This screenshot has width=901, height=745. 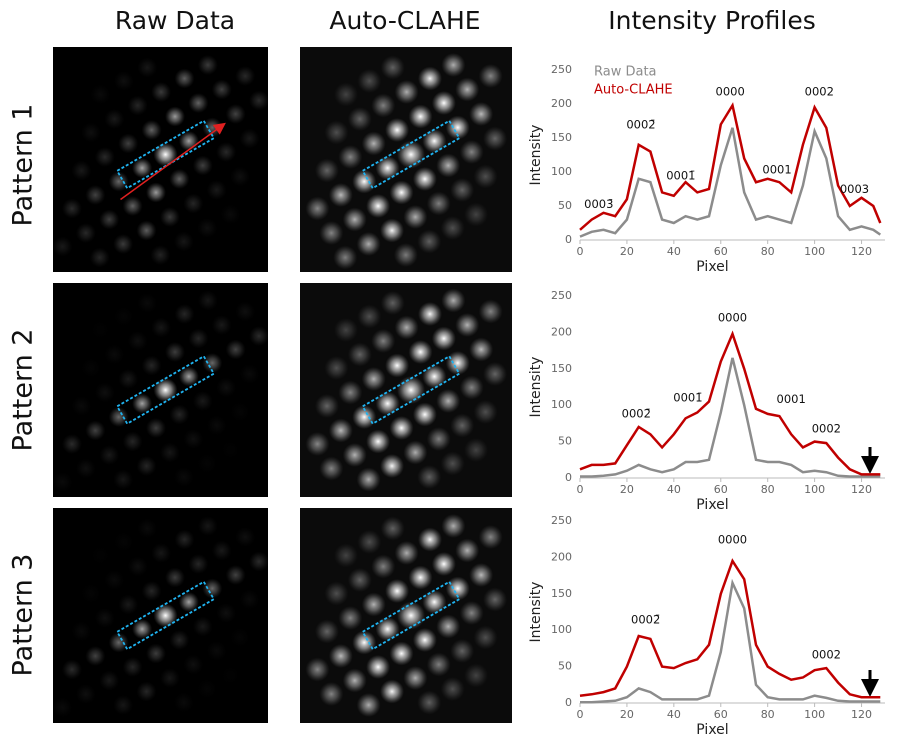 I want to click on column-header: Raw Data, so click(x=175, y=20).